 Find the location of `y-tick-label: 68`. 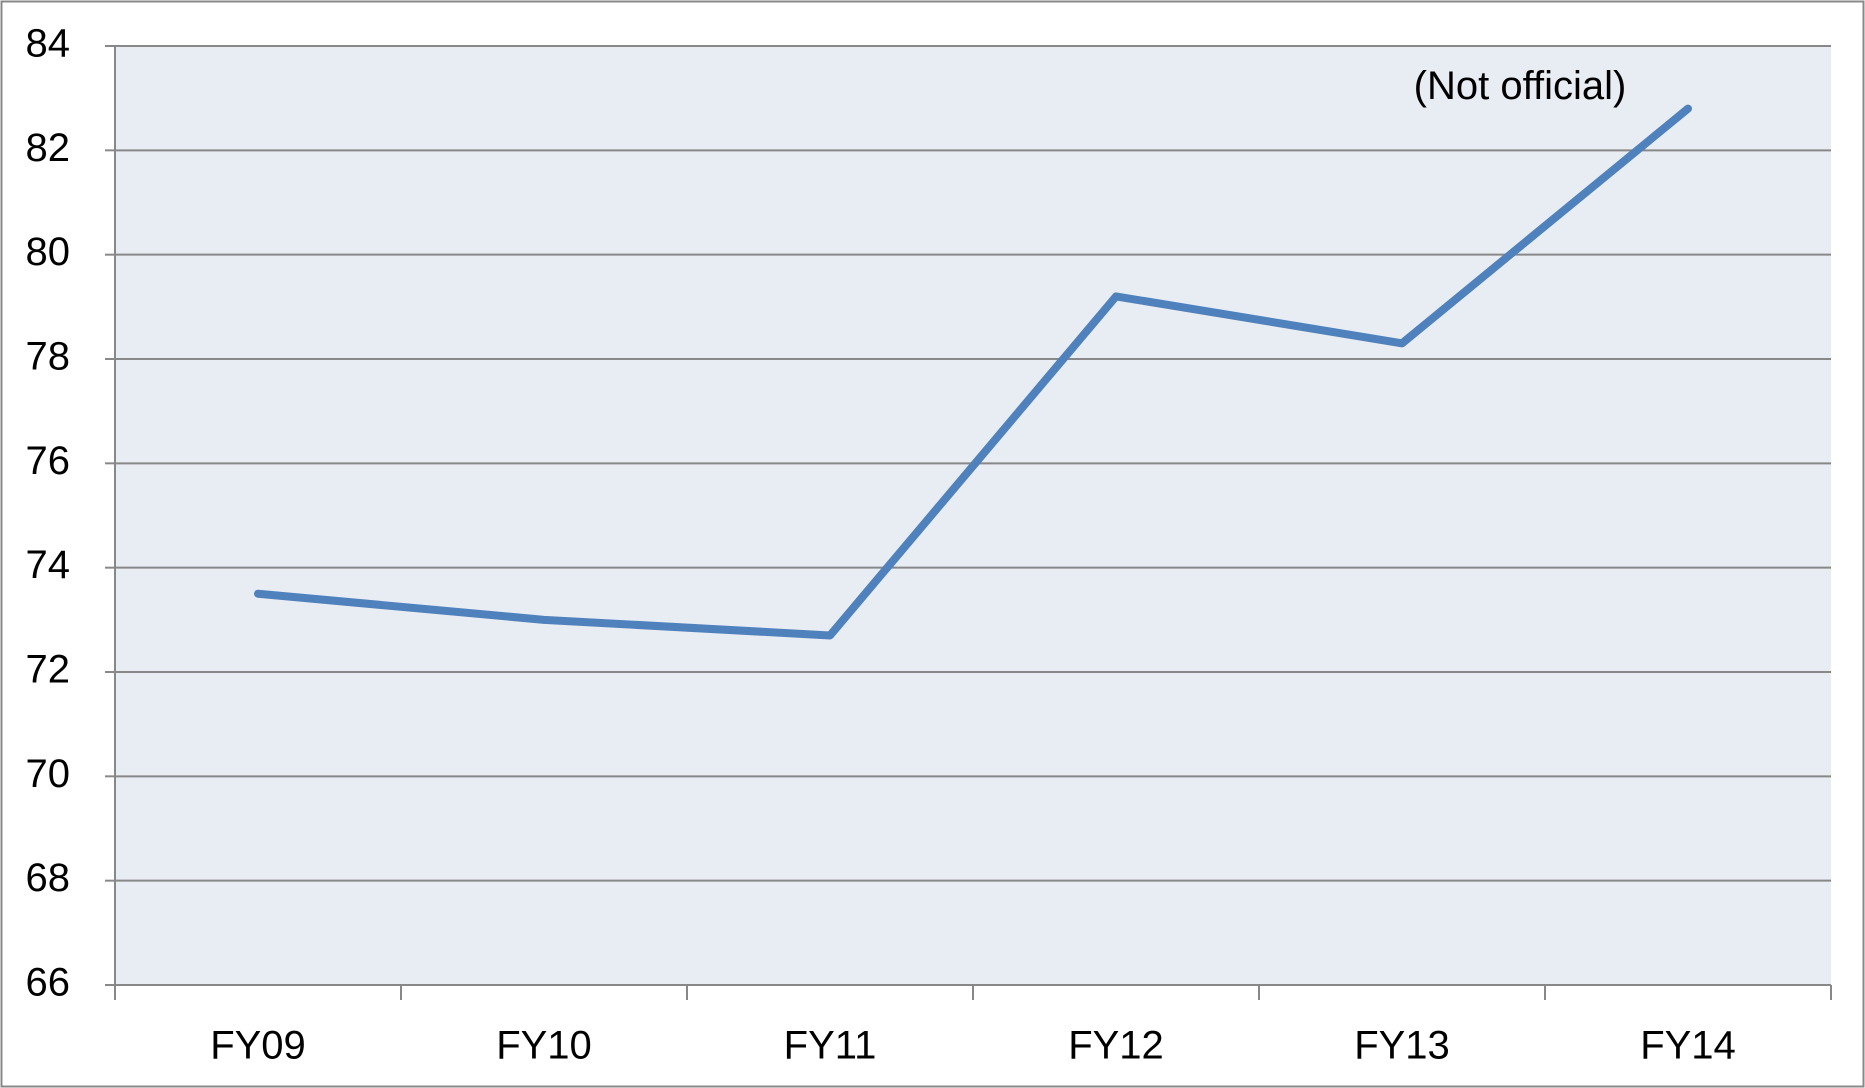

y-tick-label: 68 is located at coordinates (48, 878).